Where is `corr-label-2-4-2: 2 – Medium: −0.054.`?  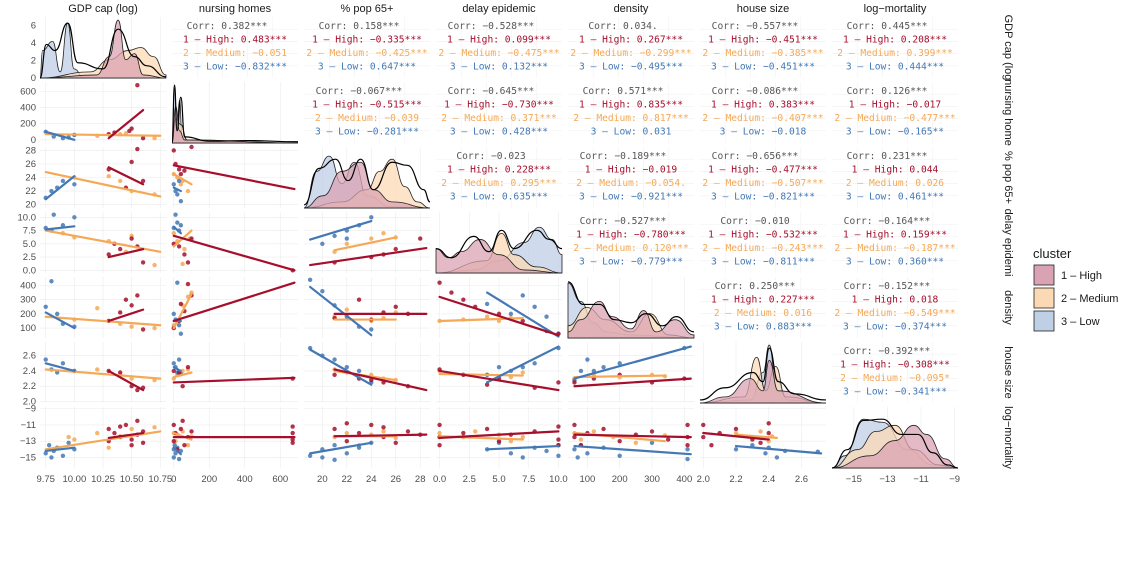
corr-label-2-4-2: 2 – Medium: −0.054. is located at coordinates (631, 183).